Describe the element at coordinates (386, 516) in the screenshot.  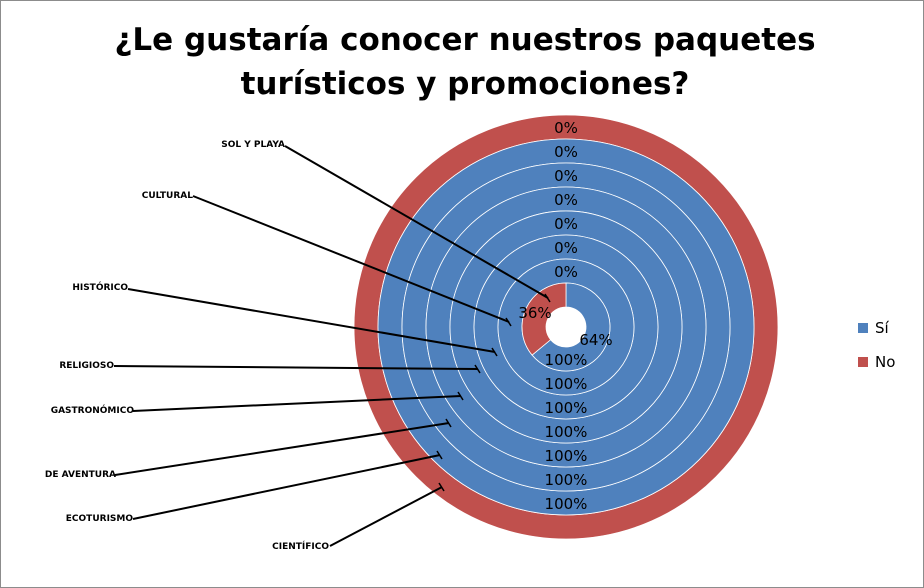
I see `callout-line-cientifico` at that location.